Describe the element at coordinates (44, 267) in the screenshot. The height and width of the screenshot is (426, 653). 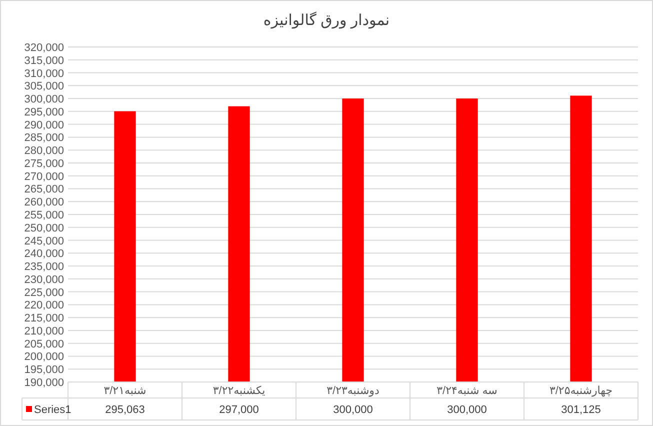
I see `y-tick-label: 235,000` at that location.